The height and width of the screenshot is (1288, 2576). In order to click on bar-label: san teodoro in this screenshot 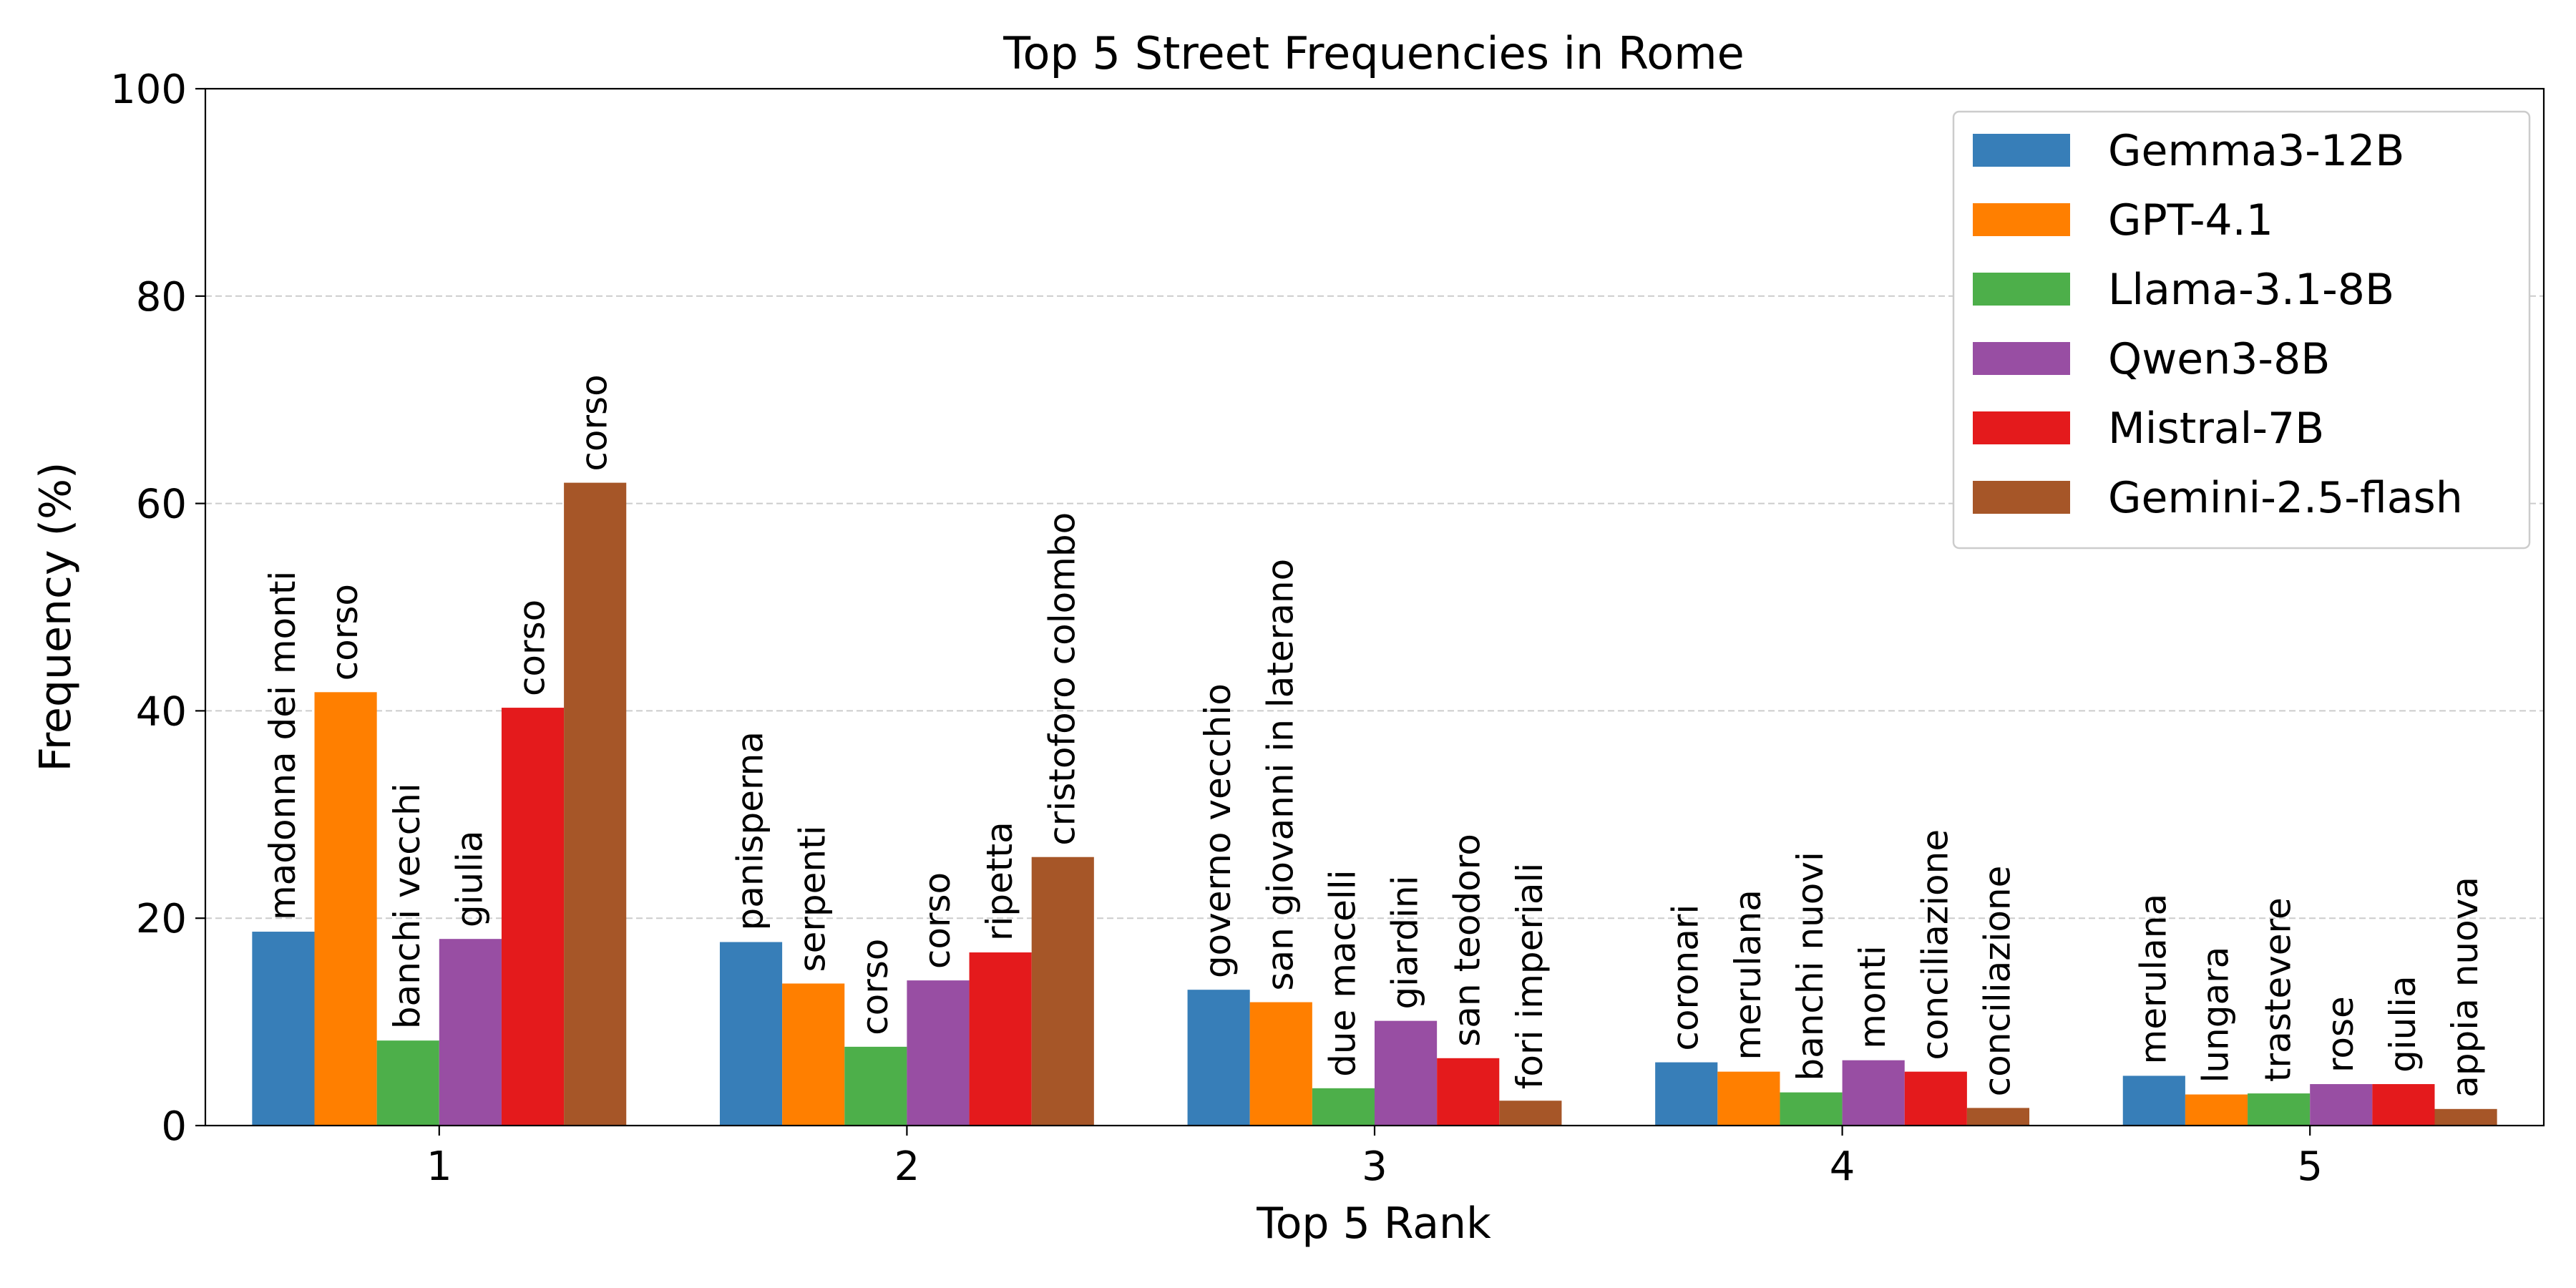, I will do `click(1467, 940)`.